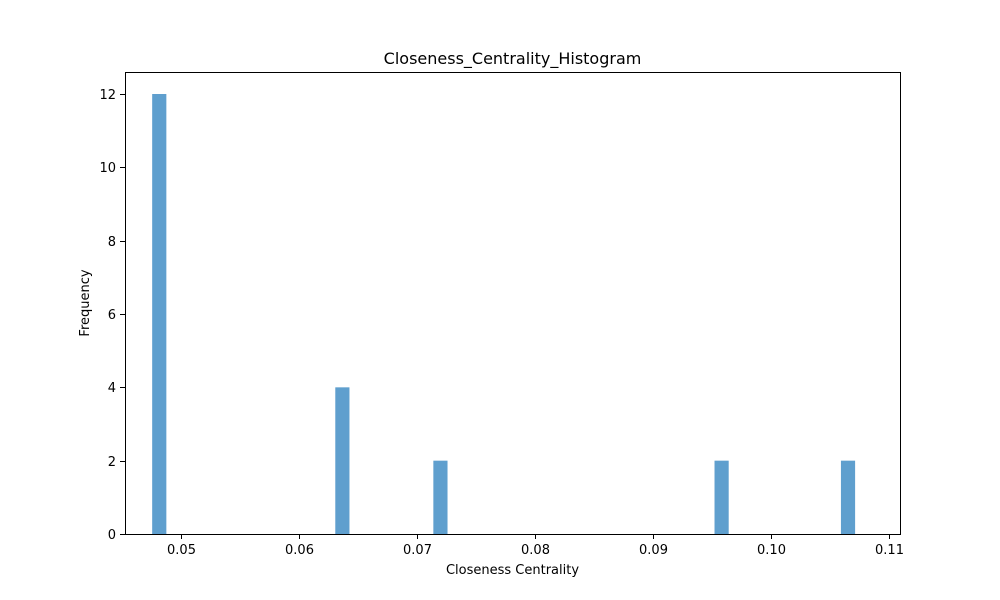  What do you see at coordinates (112, 242) in the screenshot?
I see `y-tick-label: 8` at bounding box center [112, 242].